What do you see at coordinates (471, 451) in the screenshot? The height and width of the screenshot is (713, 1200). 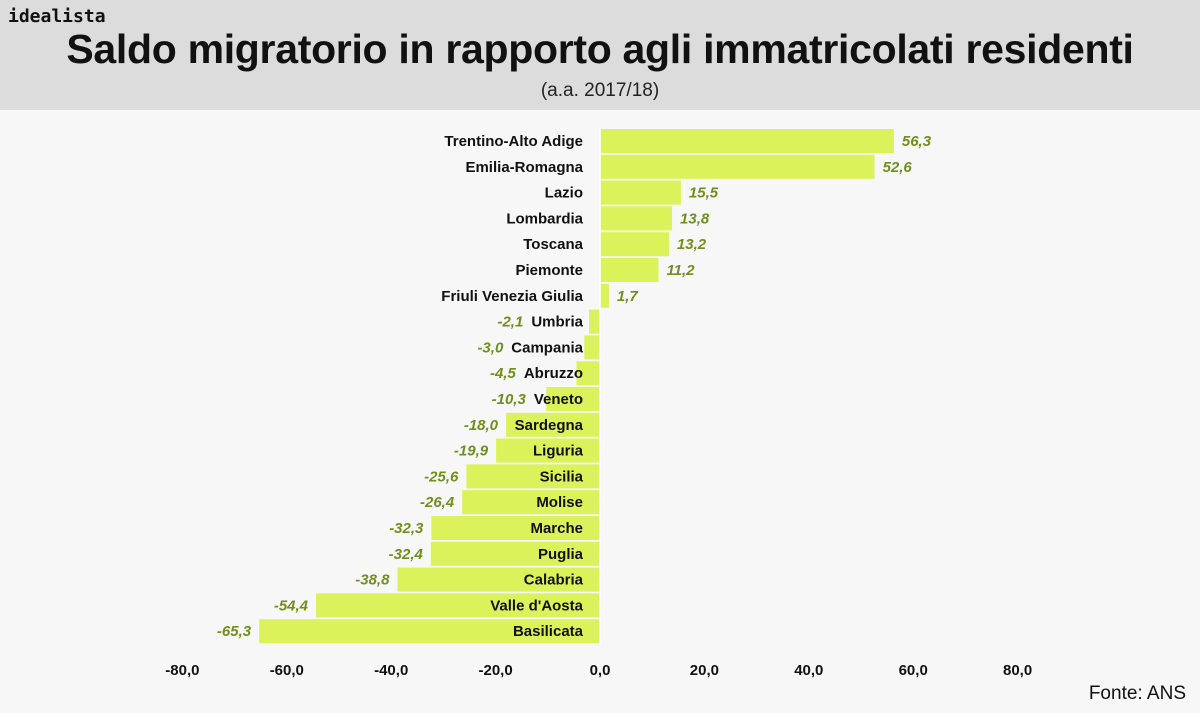 I see `value-label: -19,9` at bounding box center [471, 451].